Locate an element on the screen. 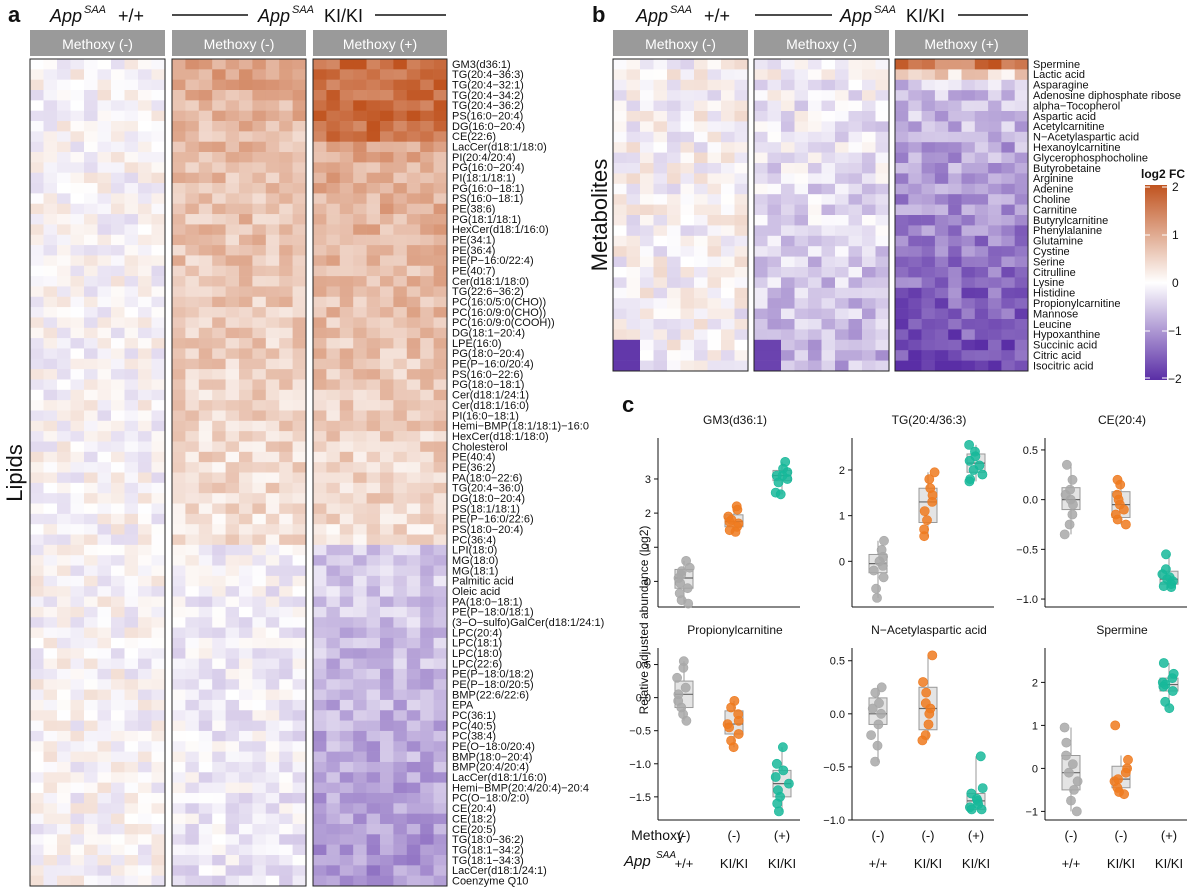  lipid-row-label: PG(16:0−20:4) is located at coordinates (488, 168).